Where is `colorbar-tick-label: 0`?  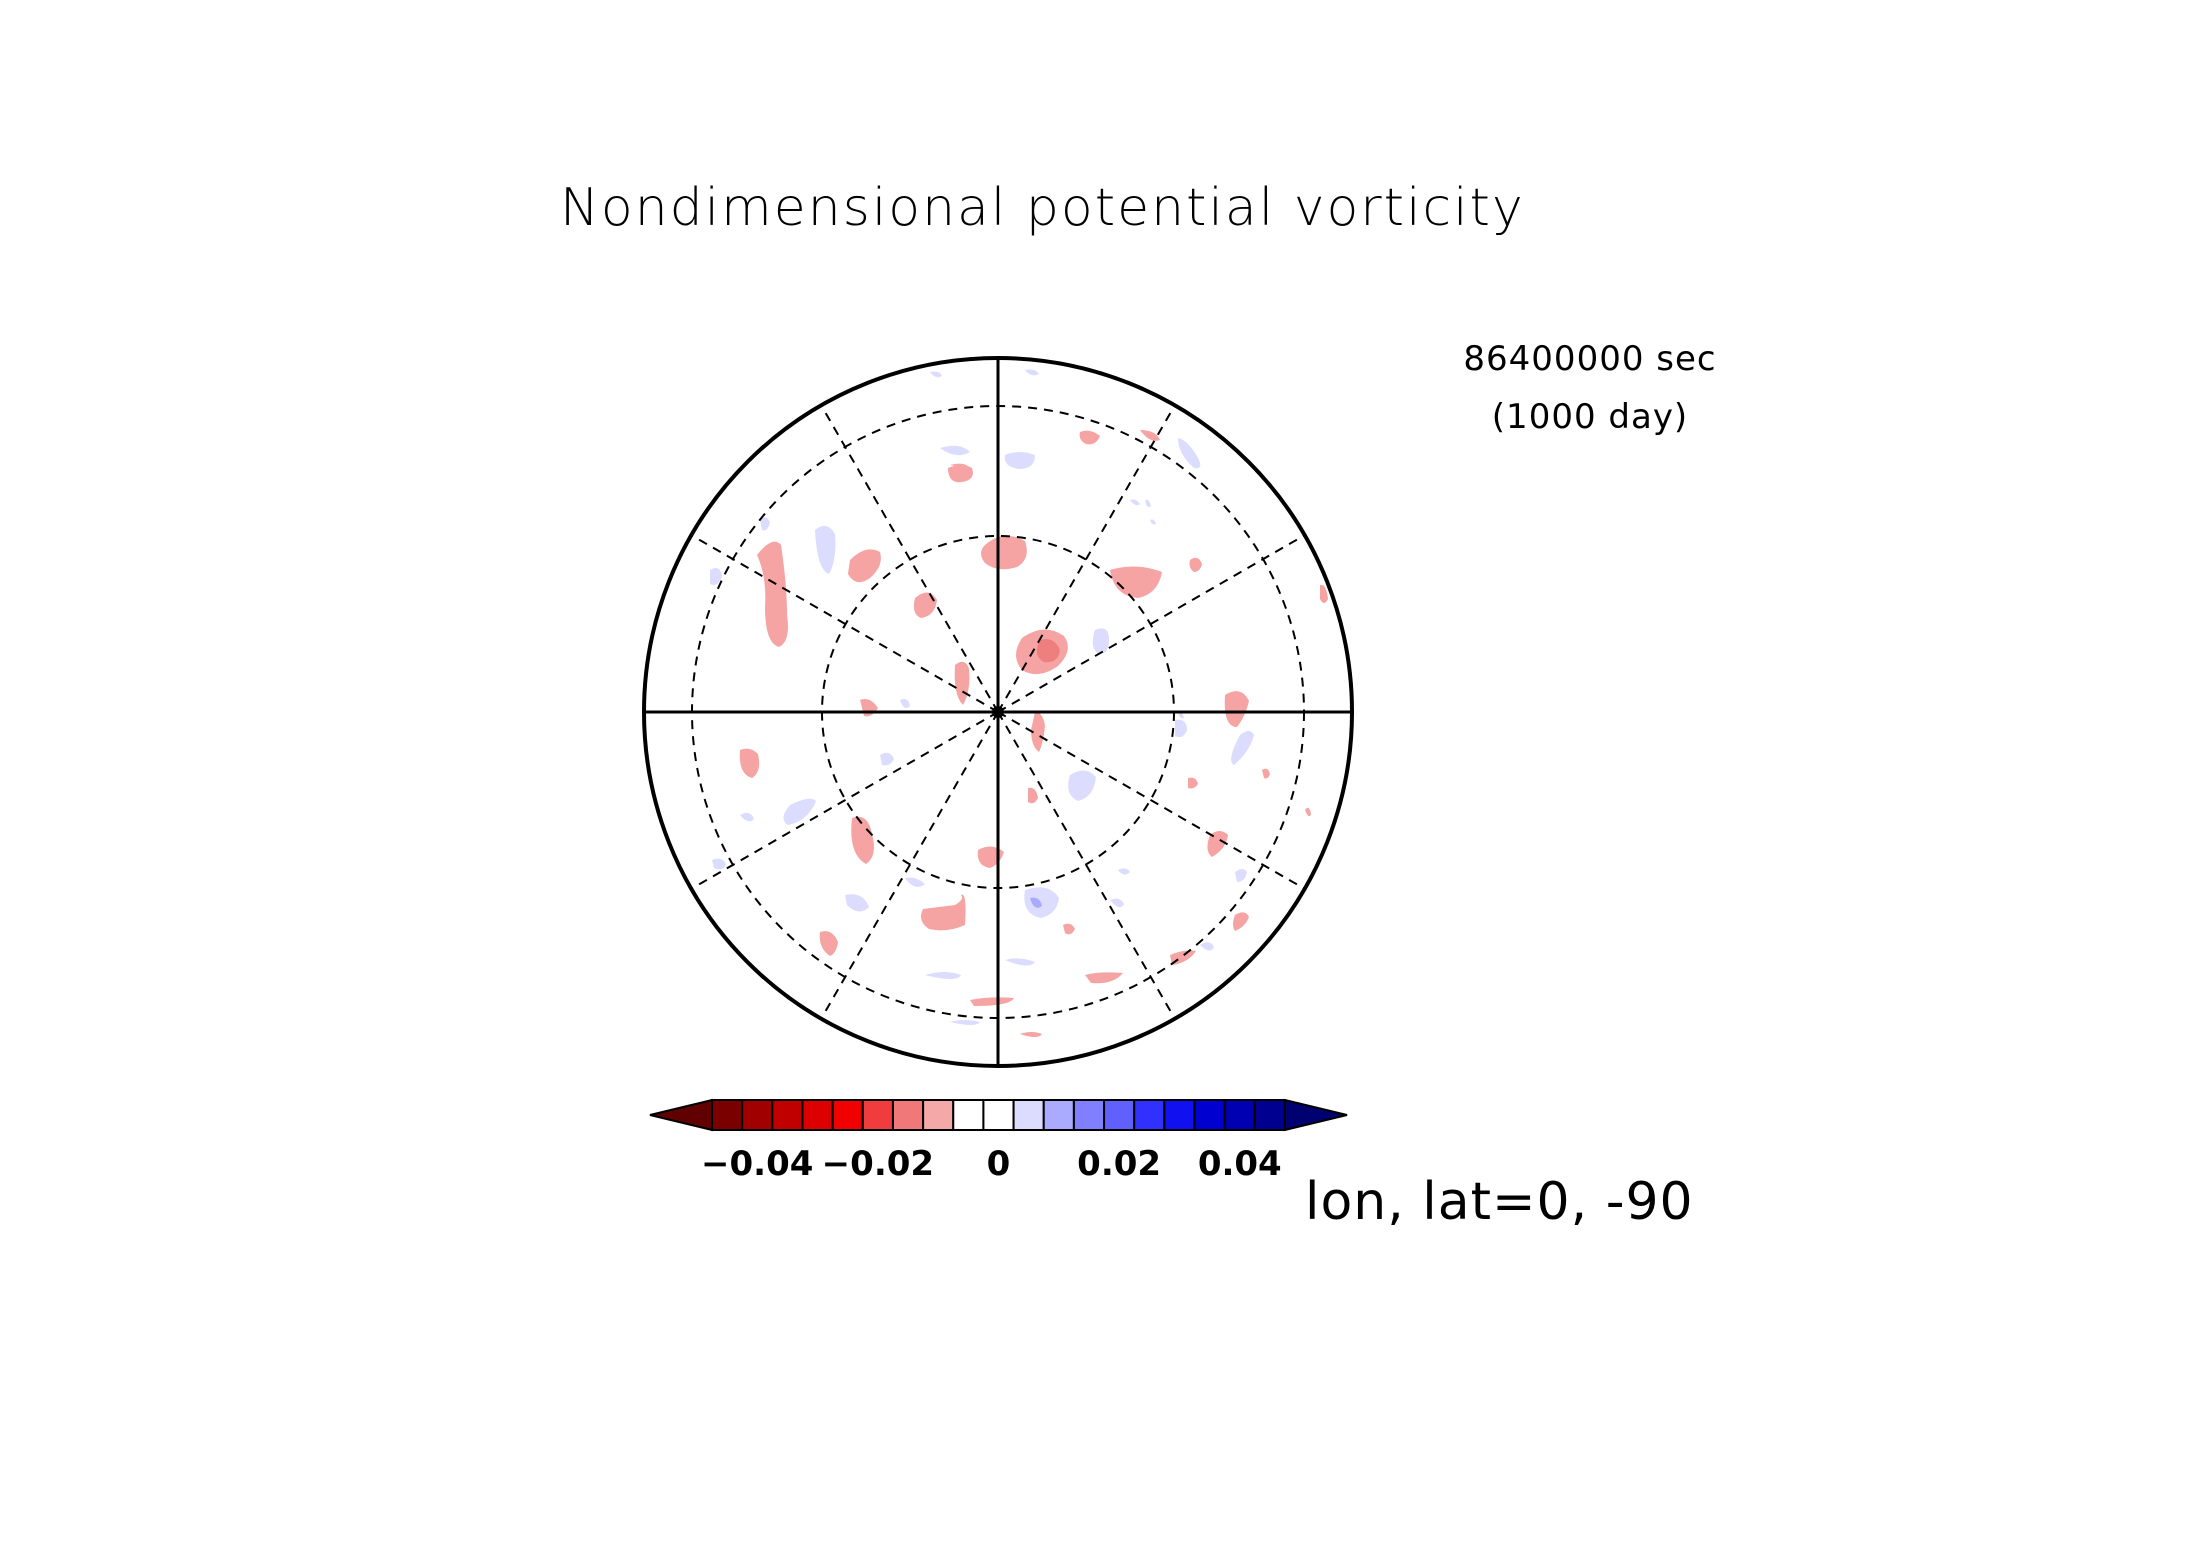
colorbar-tick-label: 0 is located at coordinates (999, 1164).